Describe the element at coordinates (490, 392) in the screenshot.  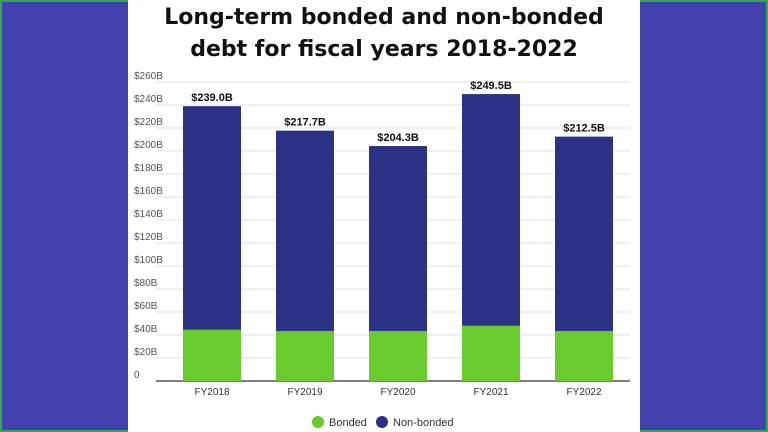
I see `x-tick-label: FY2021` at that location.